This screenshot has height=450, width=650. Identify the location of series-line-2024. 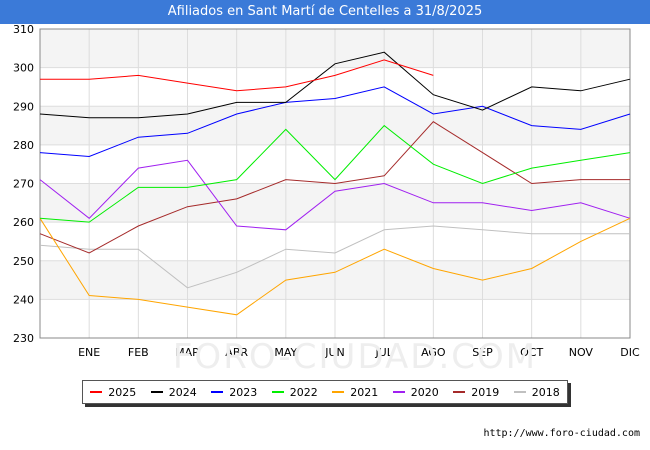
(335, 85).